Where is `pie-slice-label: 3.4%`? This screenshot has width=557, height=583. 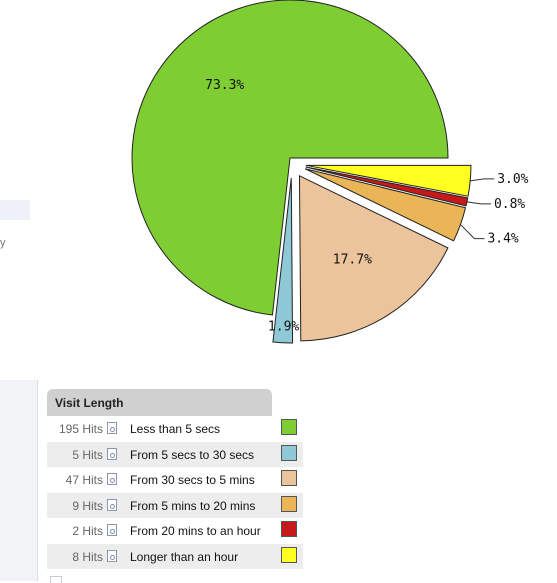 pie-slice-label: 3.4% is located at coordinates (502, 239).